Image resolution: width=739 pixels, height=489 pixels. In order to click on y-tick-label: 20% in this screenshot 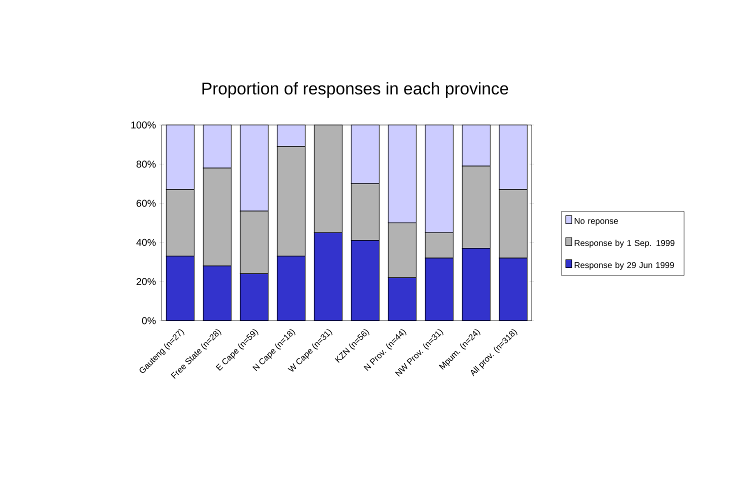, I will do `click(146, 282)`.